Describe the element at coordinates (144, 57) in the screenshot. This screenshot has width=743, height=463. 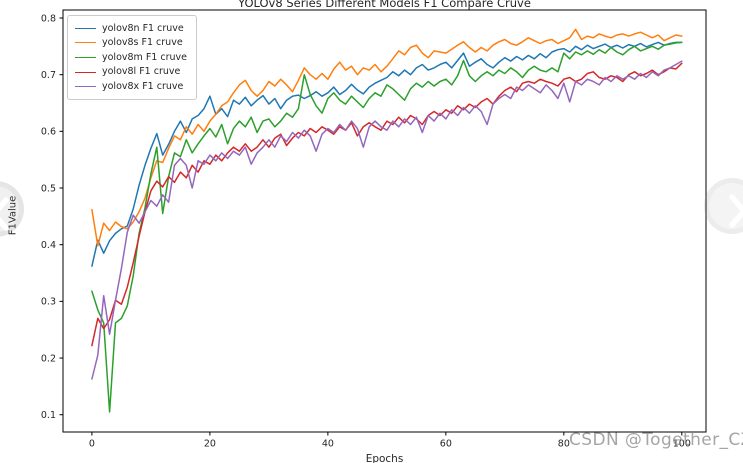
I see `legend-item-label: yolov8m F1 cruve` at that location.